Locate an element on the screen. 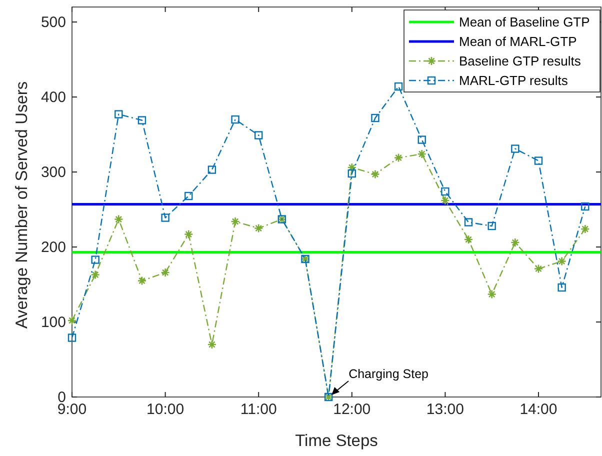  legend-label: Mean of Baseline GTP is located at coordinates (524, 22).